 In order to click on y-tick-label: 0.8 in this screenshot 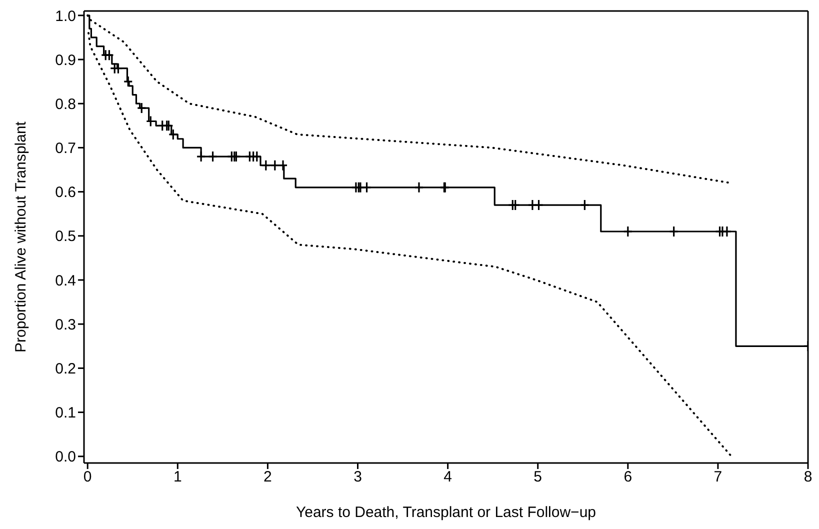, I will do `click(65, 104)`.